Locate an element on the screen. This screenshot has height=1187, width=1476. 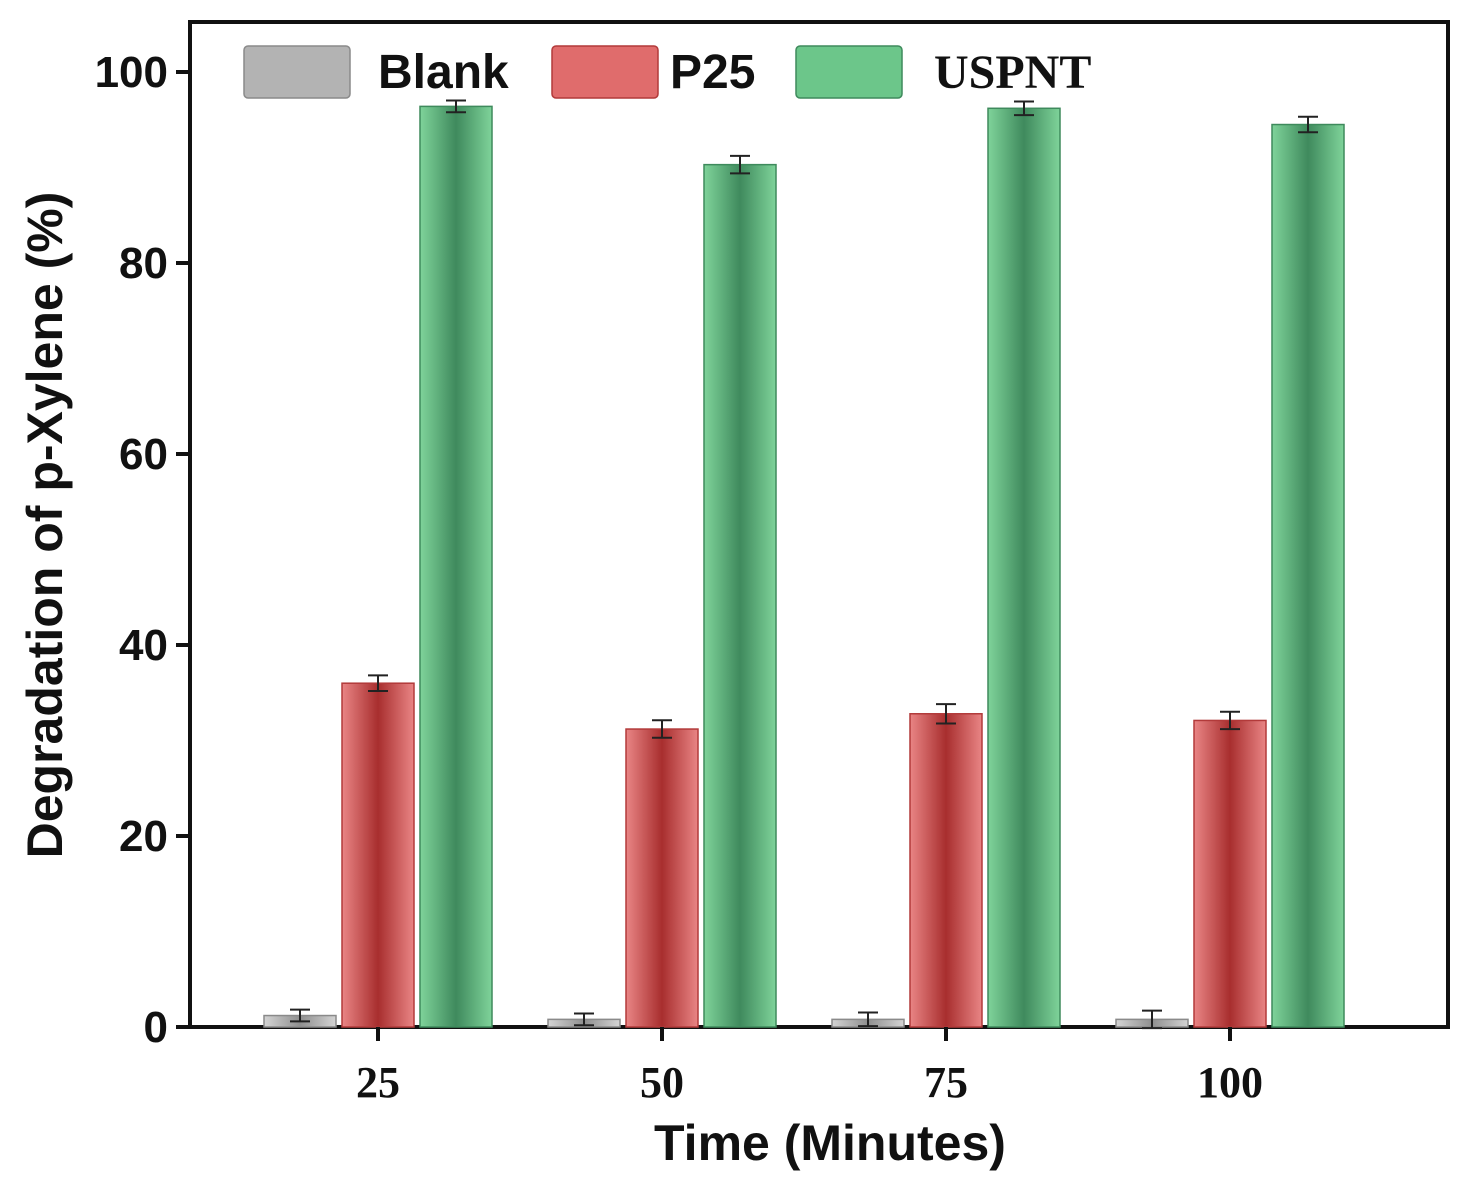
legend-item-uspnt: USPNT is located at coordinates (943, 72).